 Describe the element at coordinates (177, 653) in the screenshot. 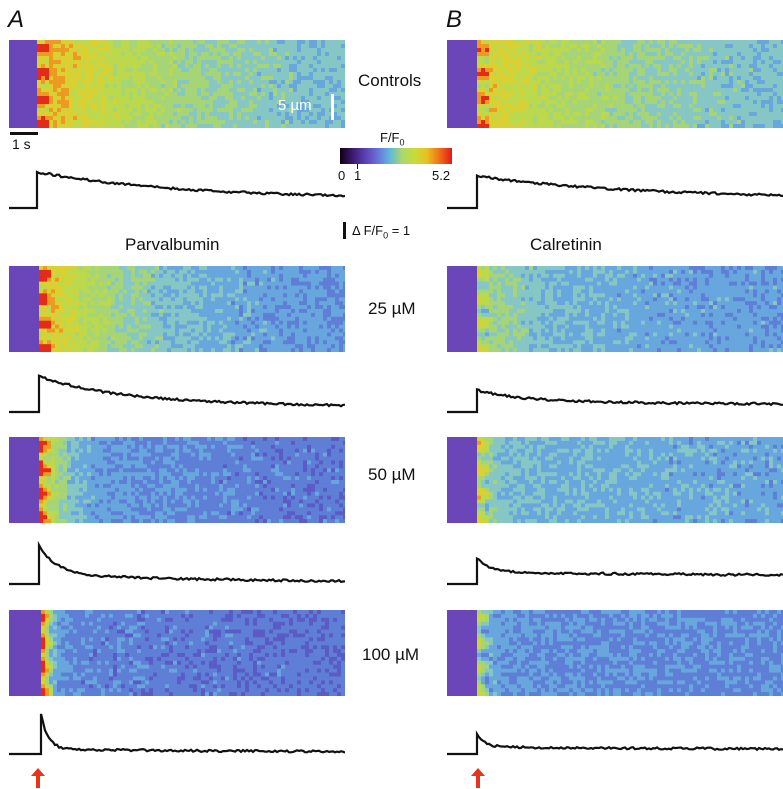

I see `linescan-image-a-100um` at that location.